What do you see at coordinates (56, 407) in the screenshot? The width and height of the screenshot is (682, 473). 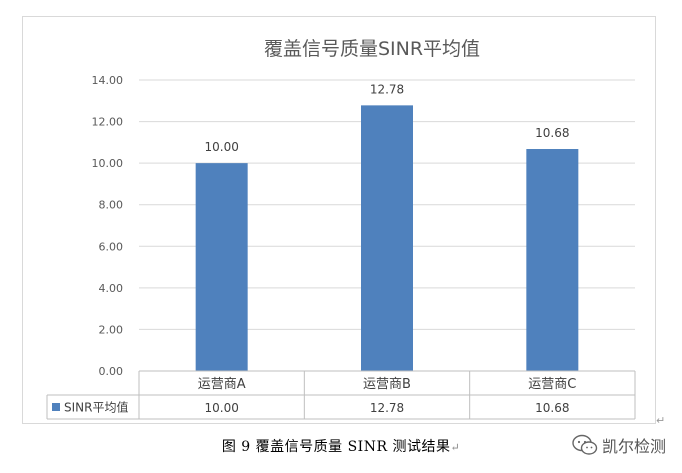 I see `legend-key` at bounding box center [56, 407].